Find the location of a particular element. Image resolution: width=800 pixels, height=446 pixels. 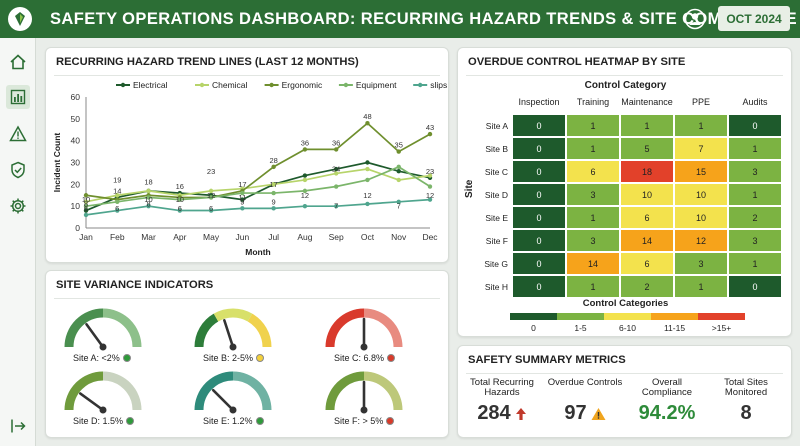

legend-label: Chemical is located at coordinates (230, 85).